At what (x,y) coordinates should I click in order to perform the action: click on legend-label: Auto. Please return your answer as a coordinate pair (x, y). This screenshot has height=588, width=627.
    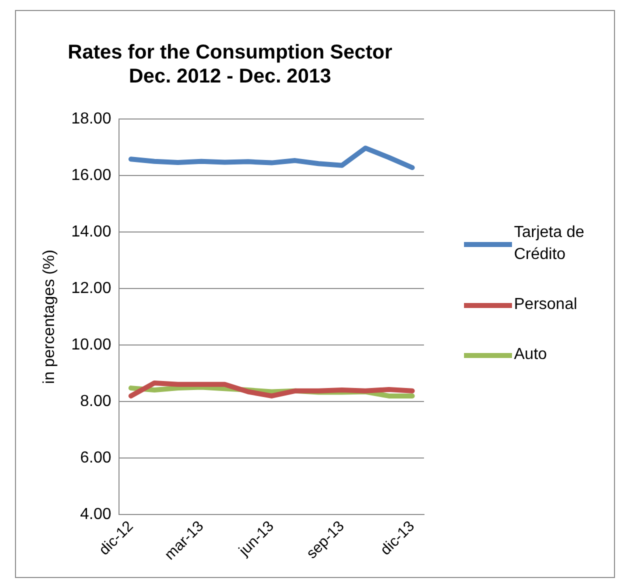
    Looking at the image, I should click on (530, 355).